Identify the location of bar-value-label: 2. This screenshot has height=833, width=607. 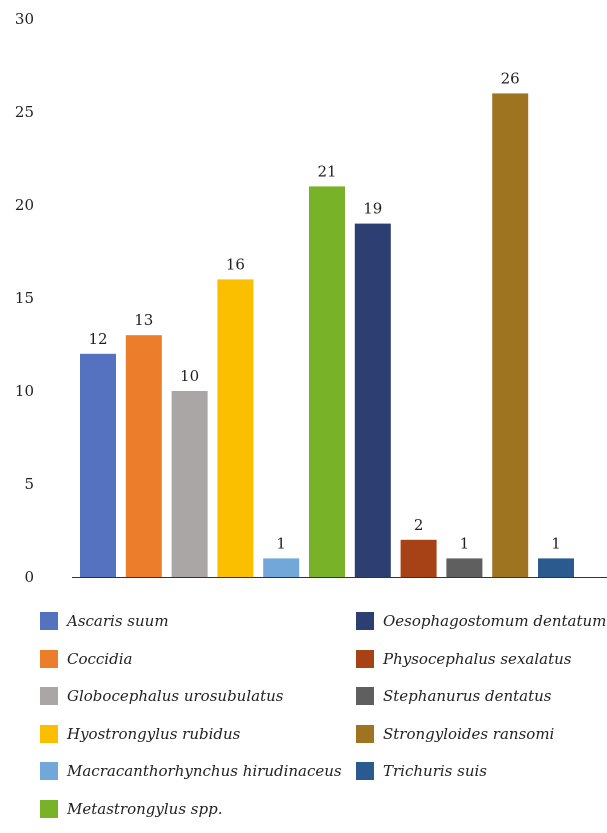
(419, 525).